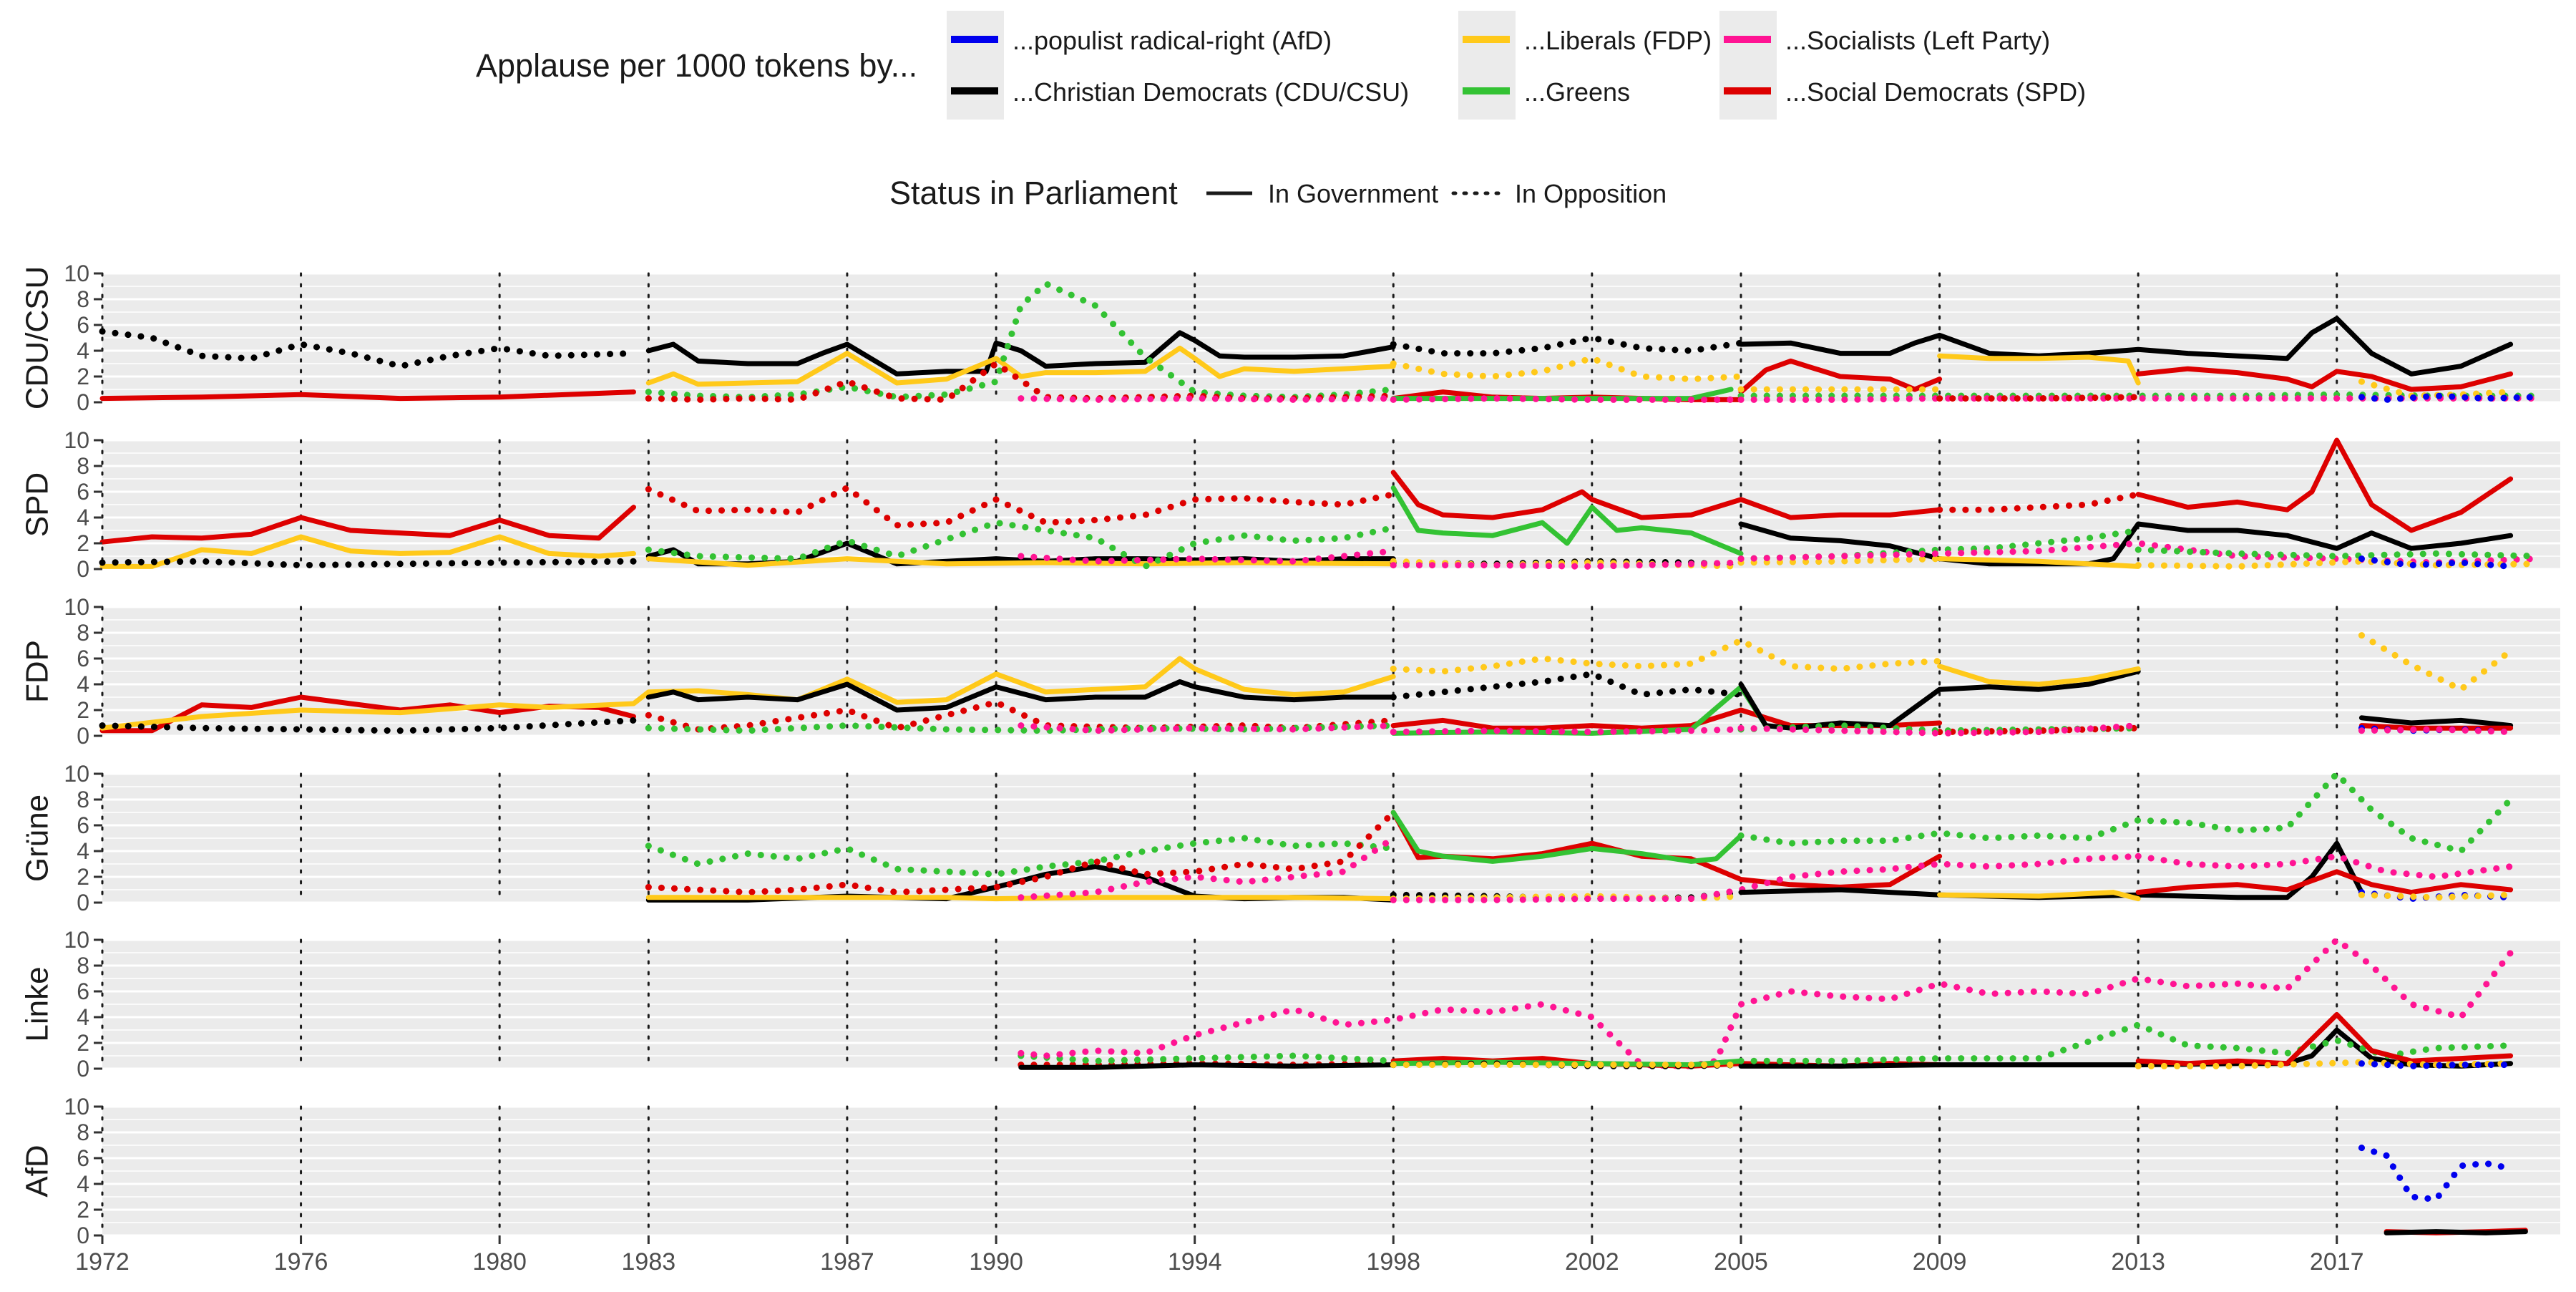 This screenshot has width=2576, height=1292. I want to click on x-tick-label: 2002, so click(1592, 1262).